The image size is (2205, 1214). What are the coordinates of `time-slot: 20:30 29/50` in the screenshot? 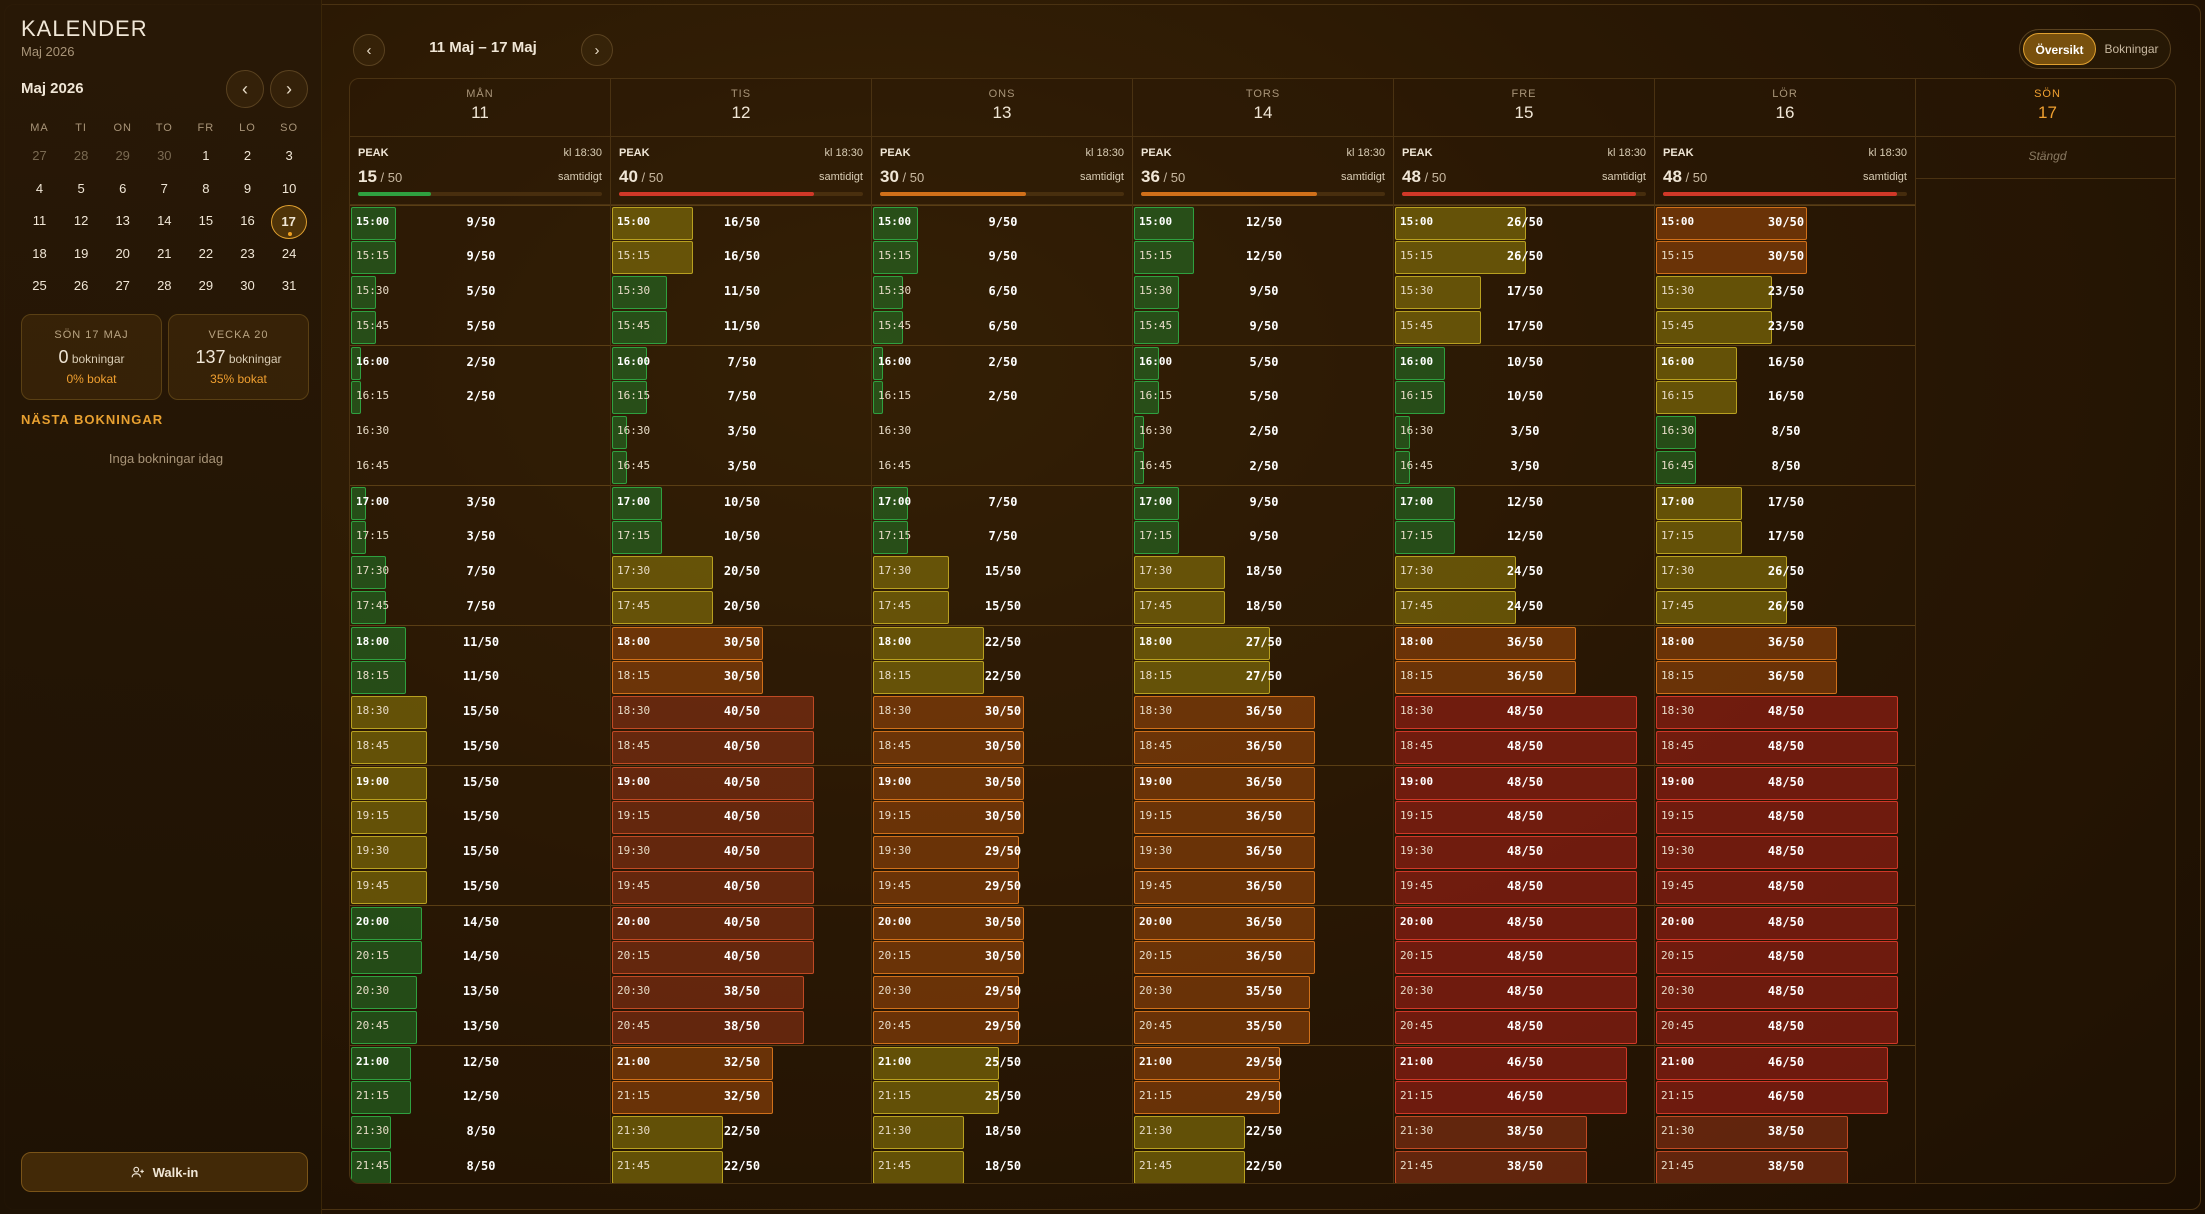 It's located at (1002, 992).